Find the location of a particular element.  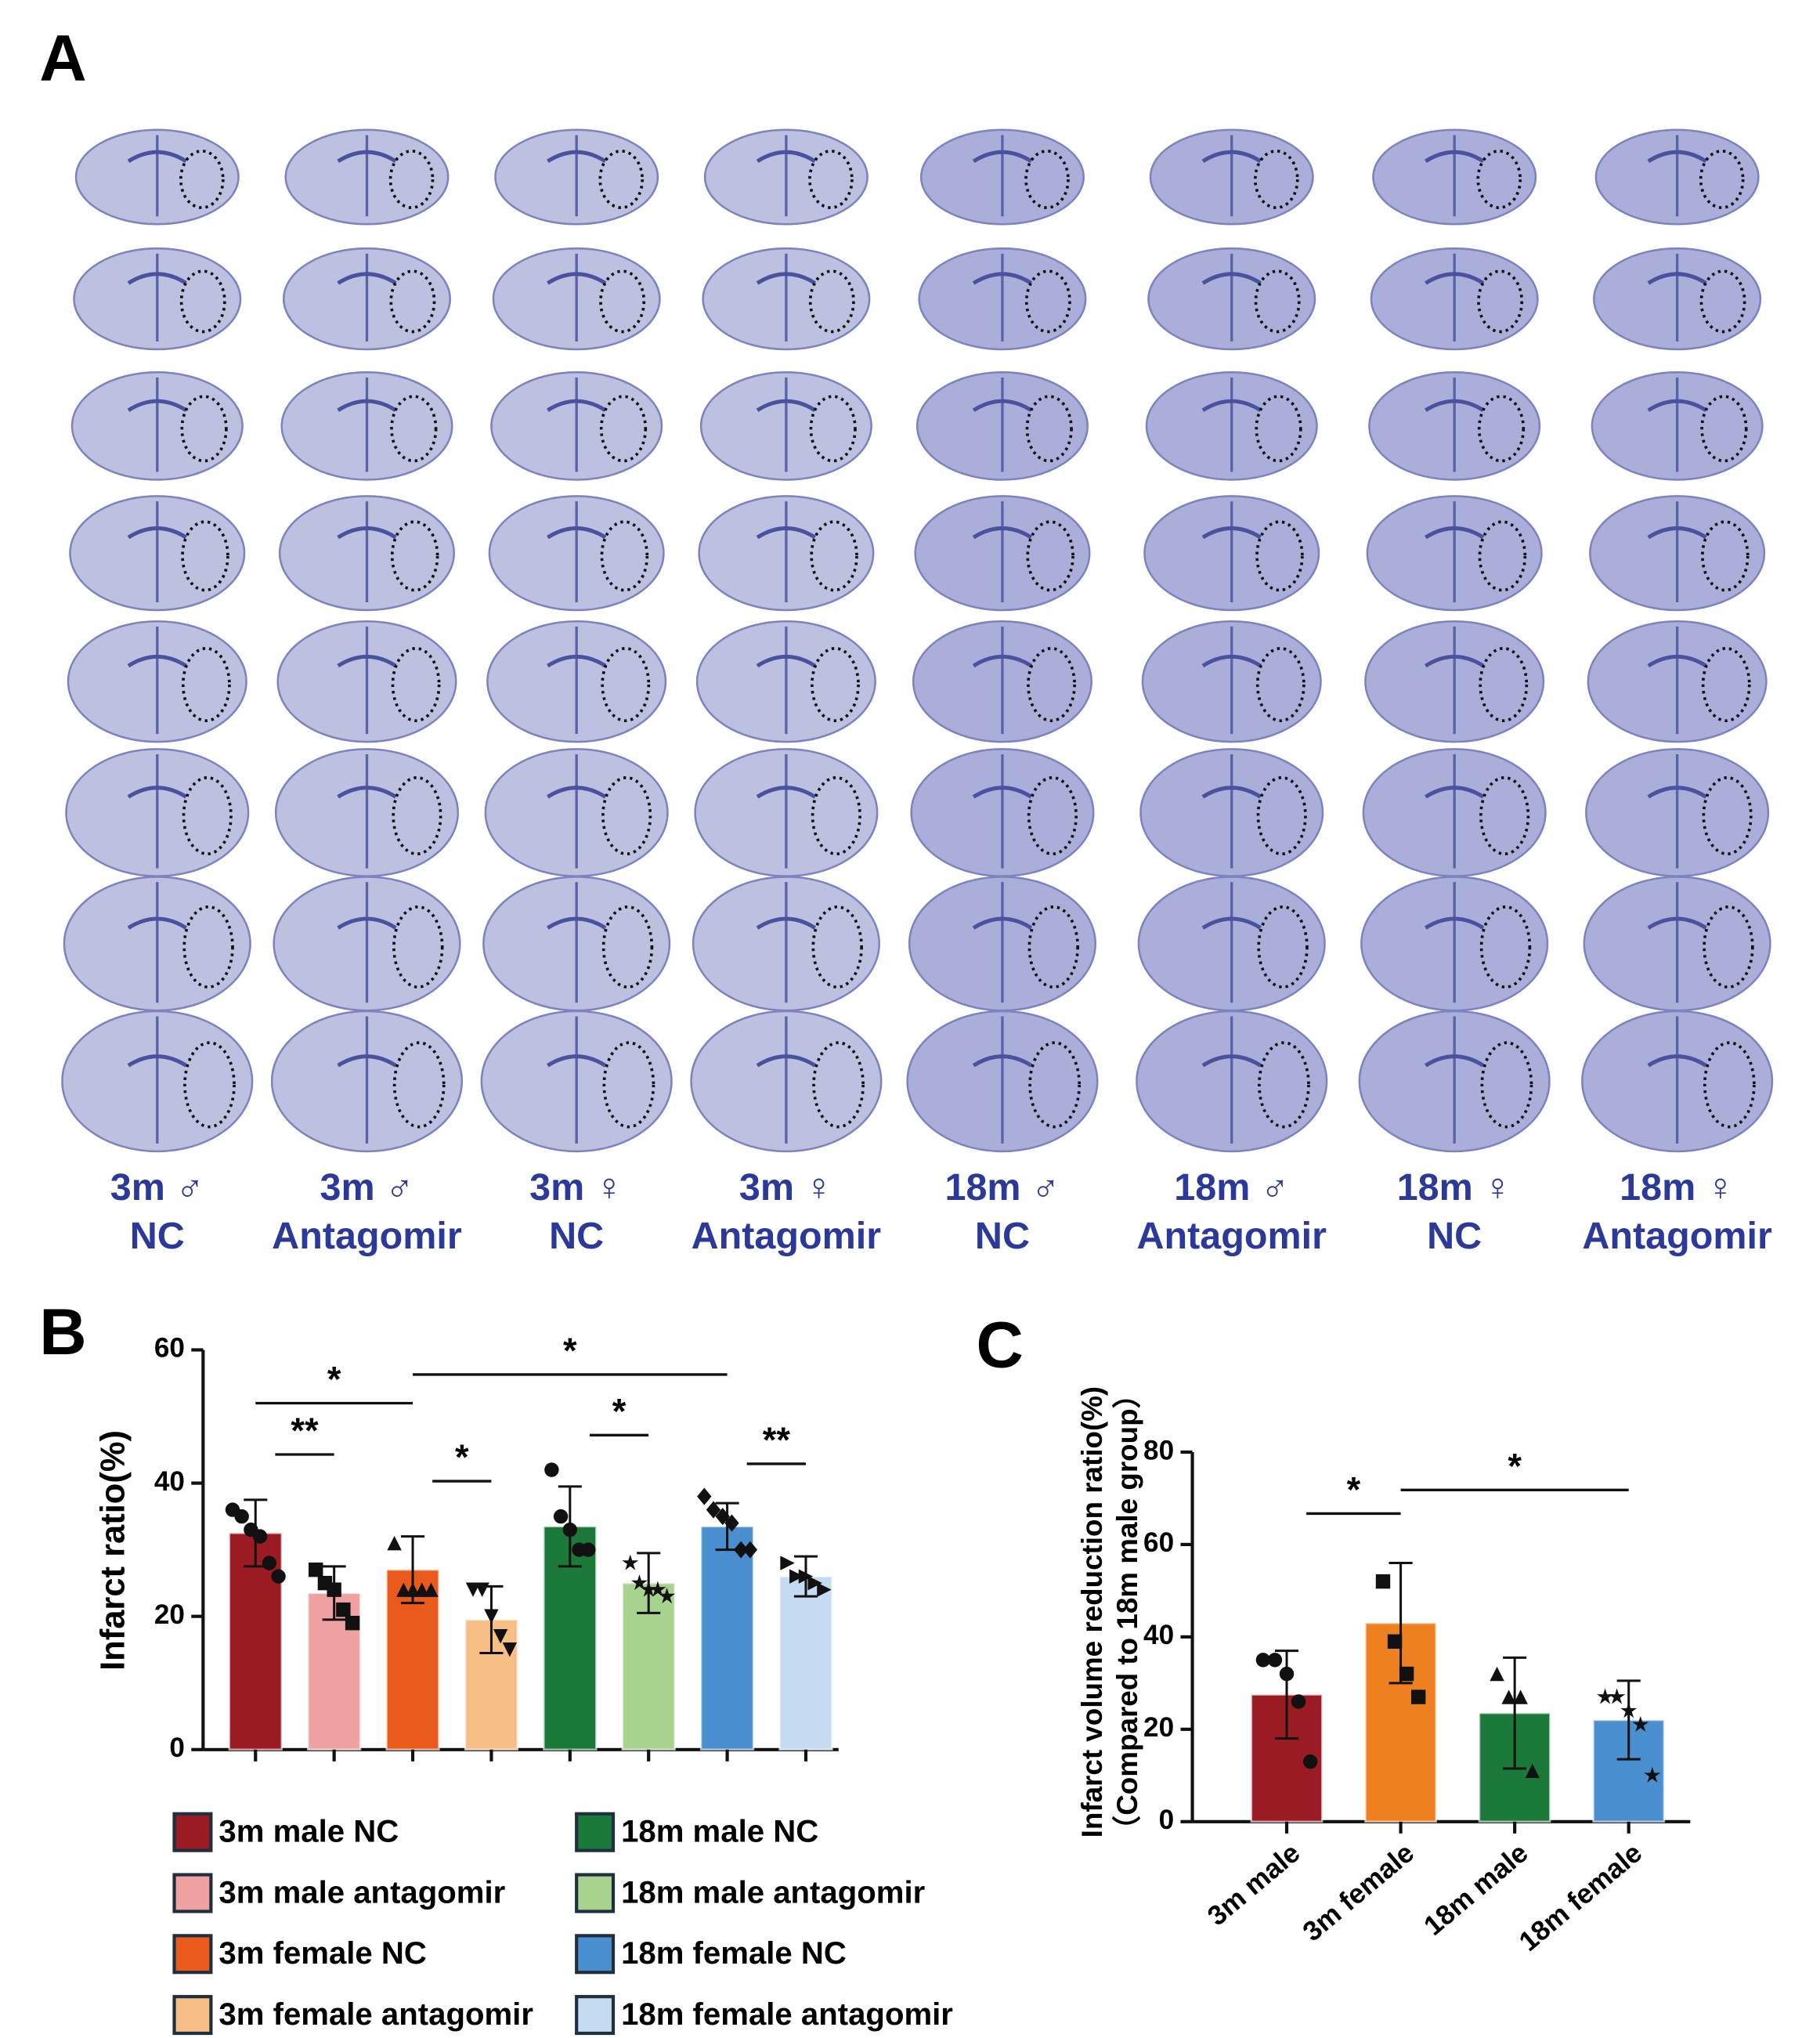

bar is located at coordinates (255, 1641).